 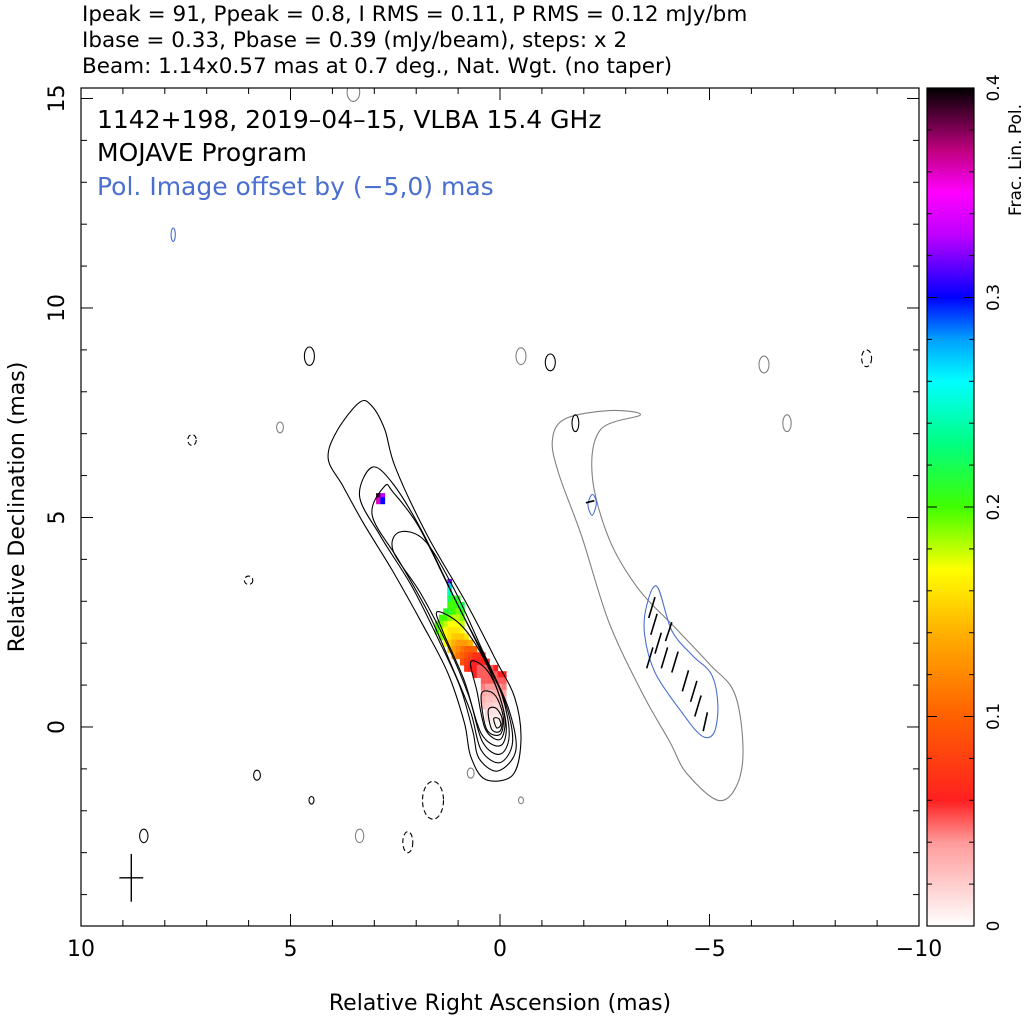 What do you see at coordinates (17, 507) in the screenshot?
I see `y-axis-label: Relative Declination (mas)` at bounding box center [17, 507].